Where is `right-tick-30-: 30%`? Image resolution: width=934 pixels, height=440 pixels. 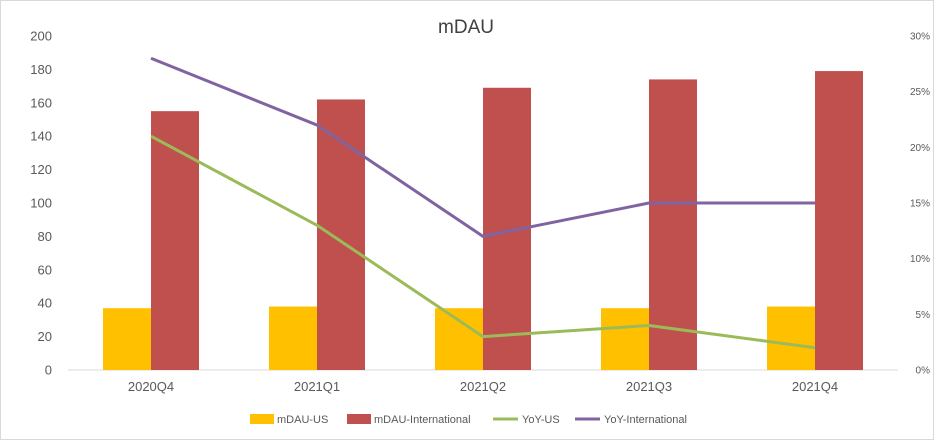
right-tick-30-: 30% is located at coordinates (920, 37).